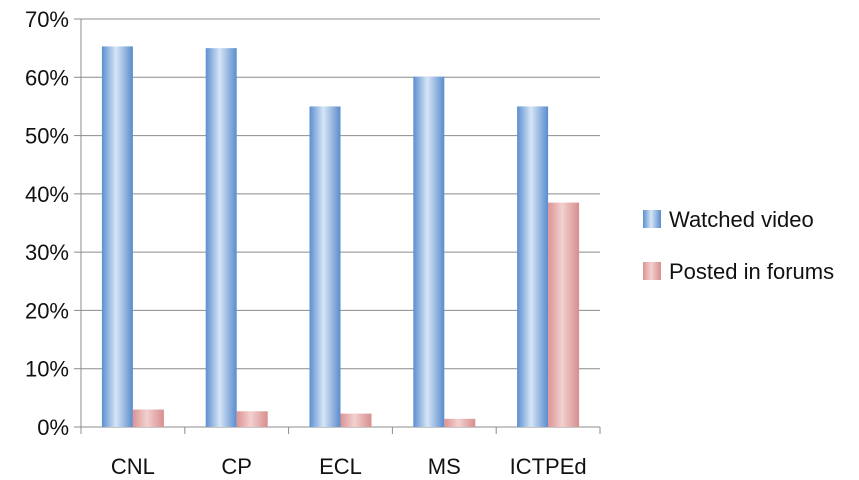 The width and height of the screenshot is (859, 480). I want to click on y-tick-label-10: 10%, so click(47, 369).